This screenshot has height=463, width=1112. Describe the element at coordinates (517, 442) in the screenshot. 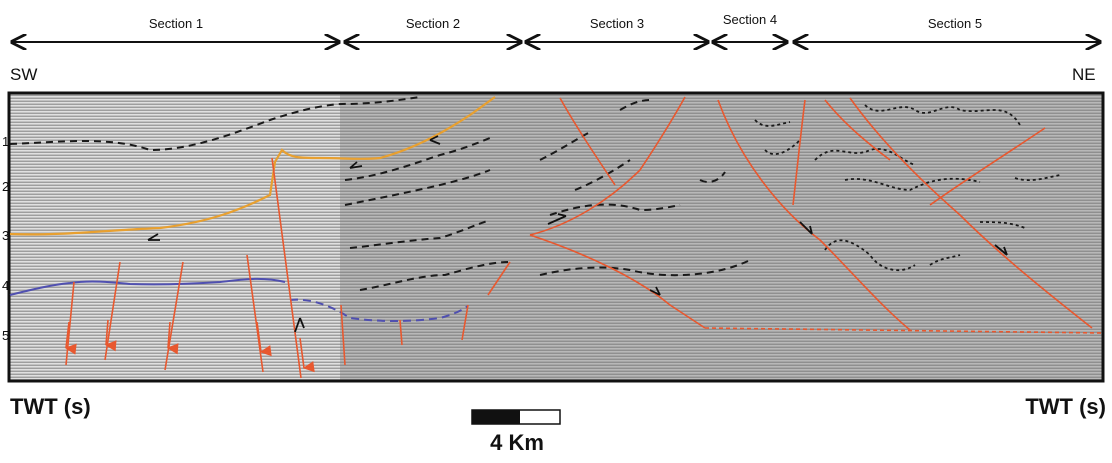

I see `scale-bar-label: 4 Km` at that location.